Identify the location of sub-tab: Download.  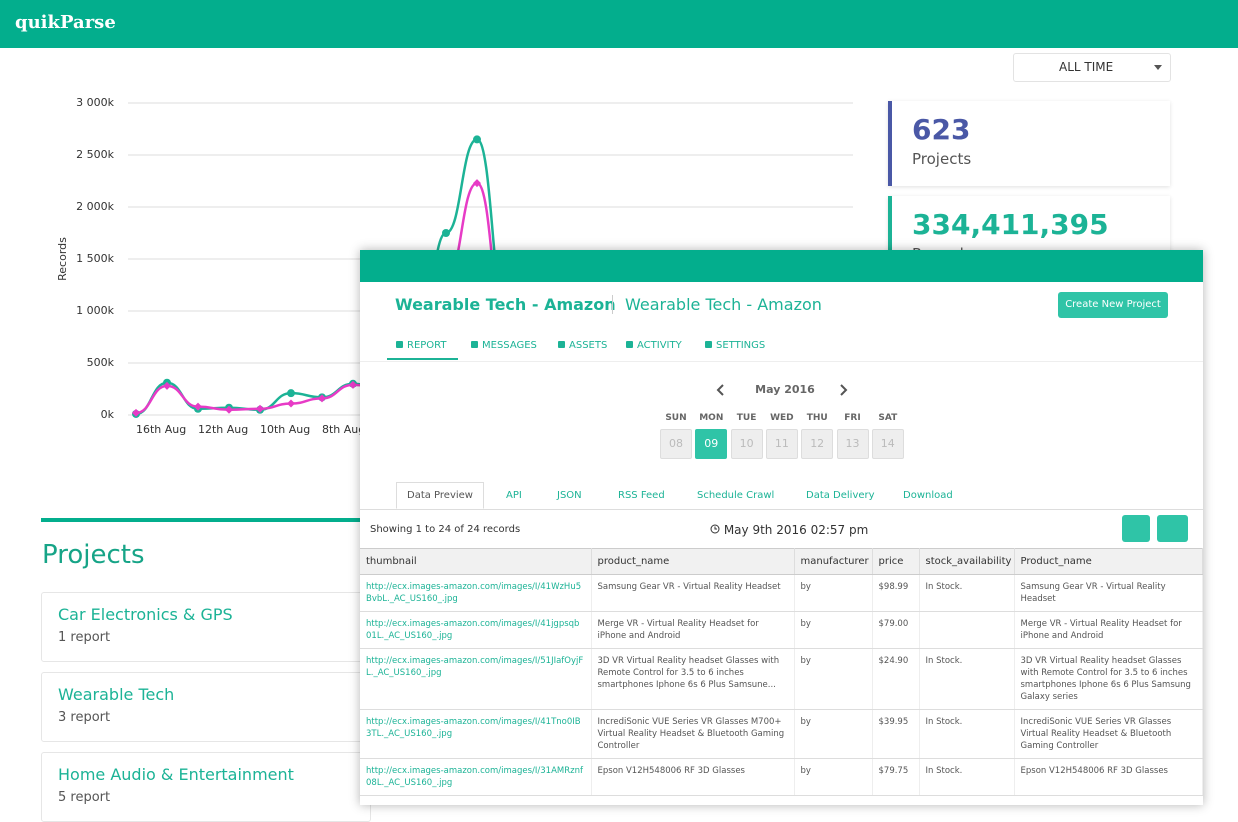
(928, 495).